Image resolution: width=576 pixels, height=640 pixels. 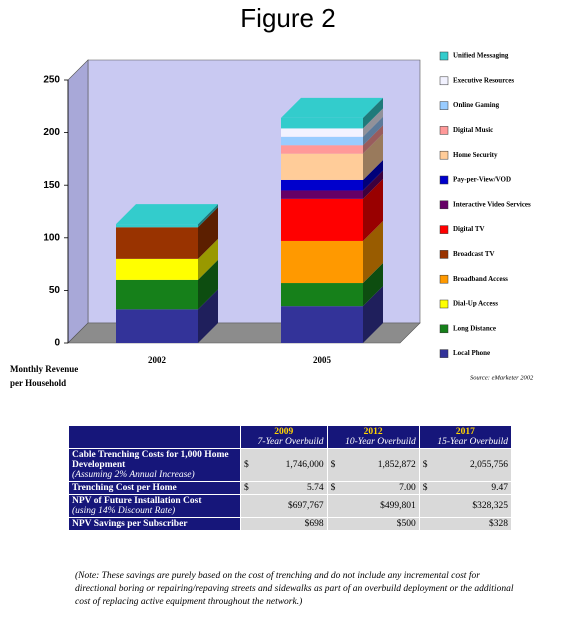 What do you see at coordinates (483, 80) in the screenshot?
I see `legend-label: Executive Resources` at bounding box center [483, 80].